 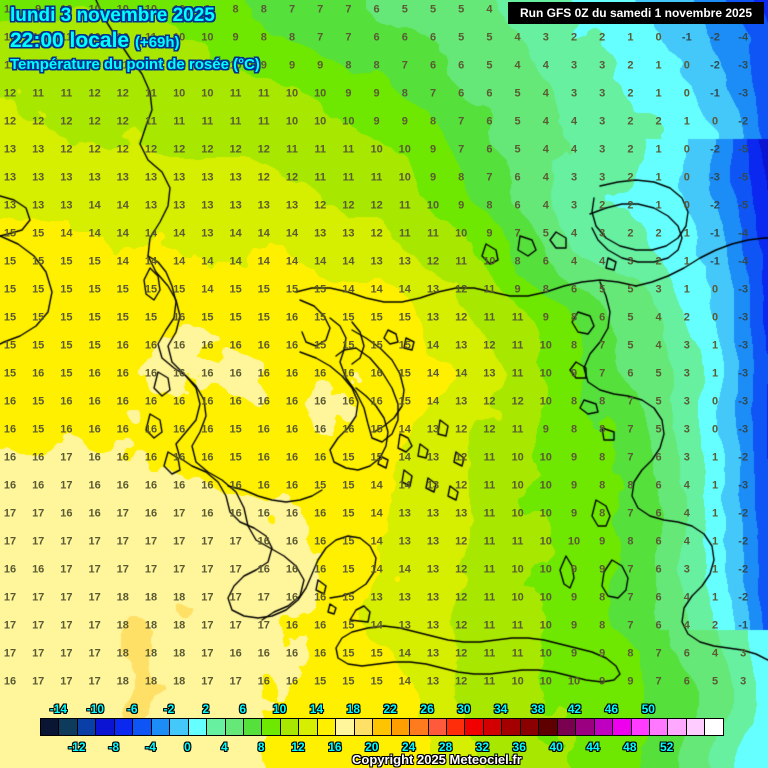 What do you see at coordinates (648, 709) in the screenshot?
I see `legend-tick-top: 50` at bounding box center [648, 709].